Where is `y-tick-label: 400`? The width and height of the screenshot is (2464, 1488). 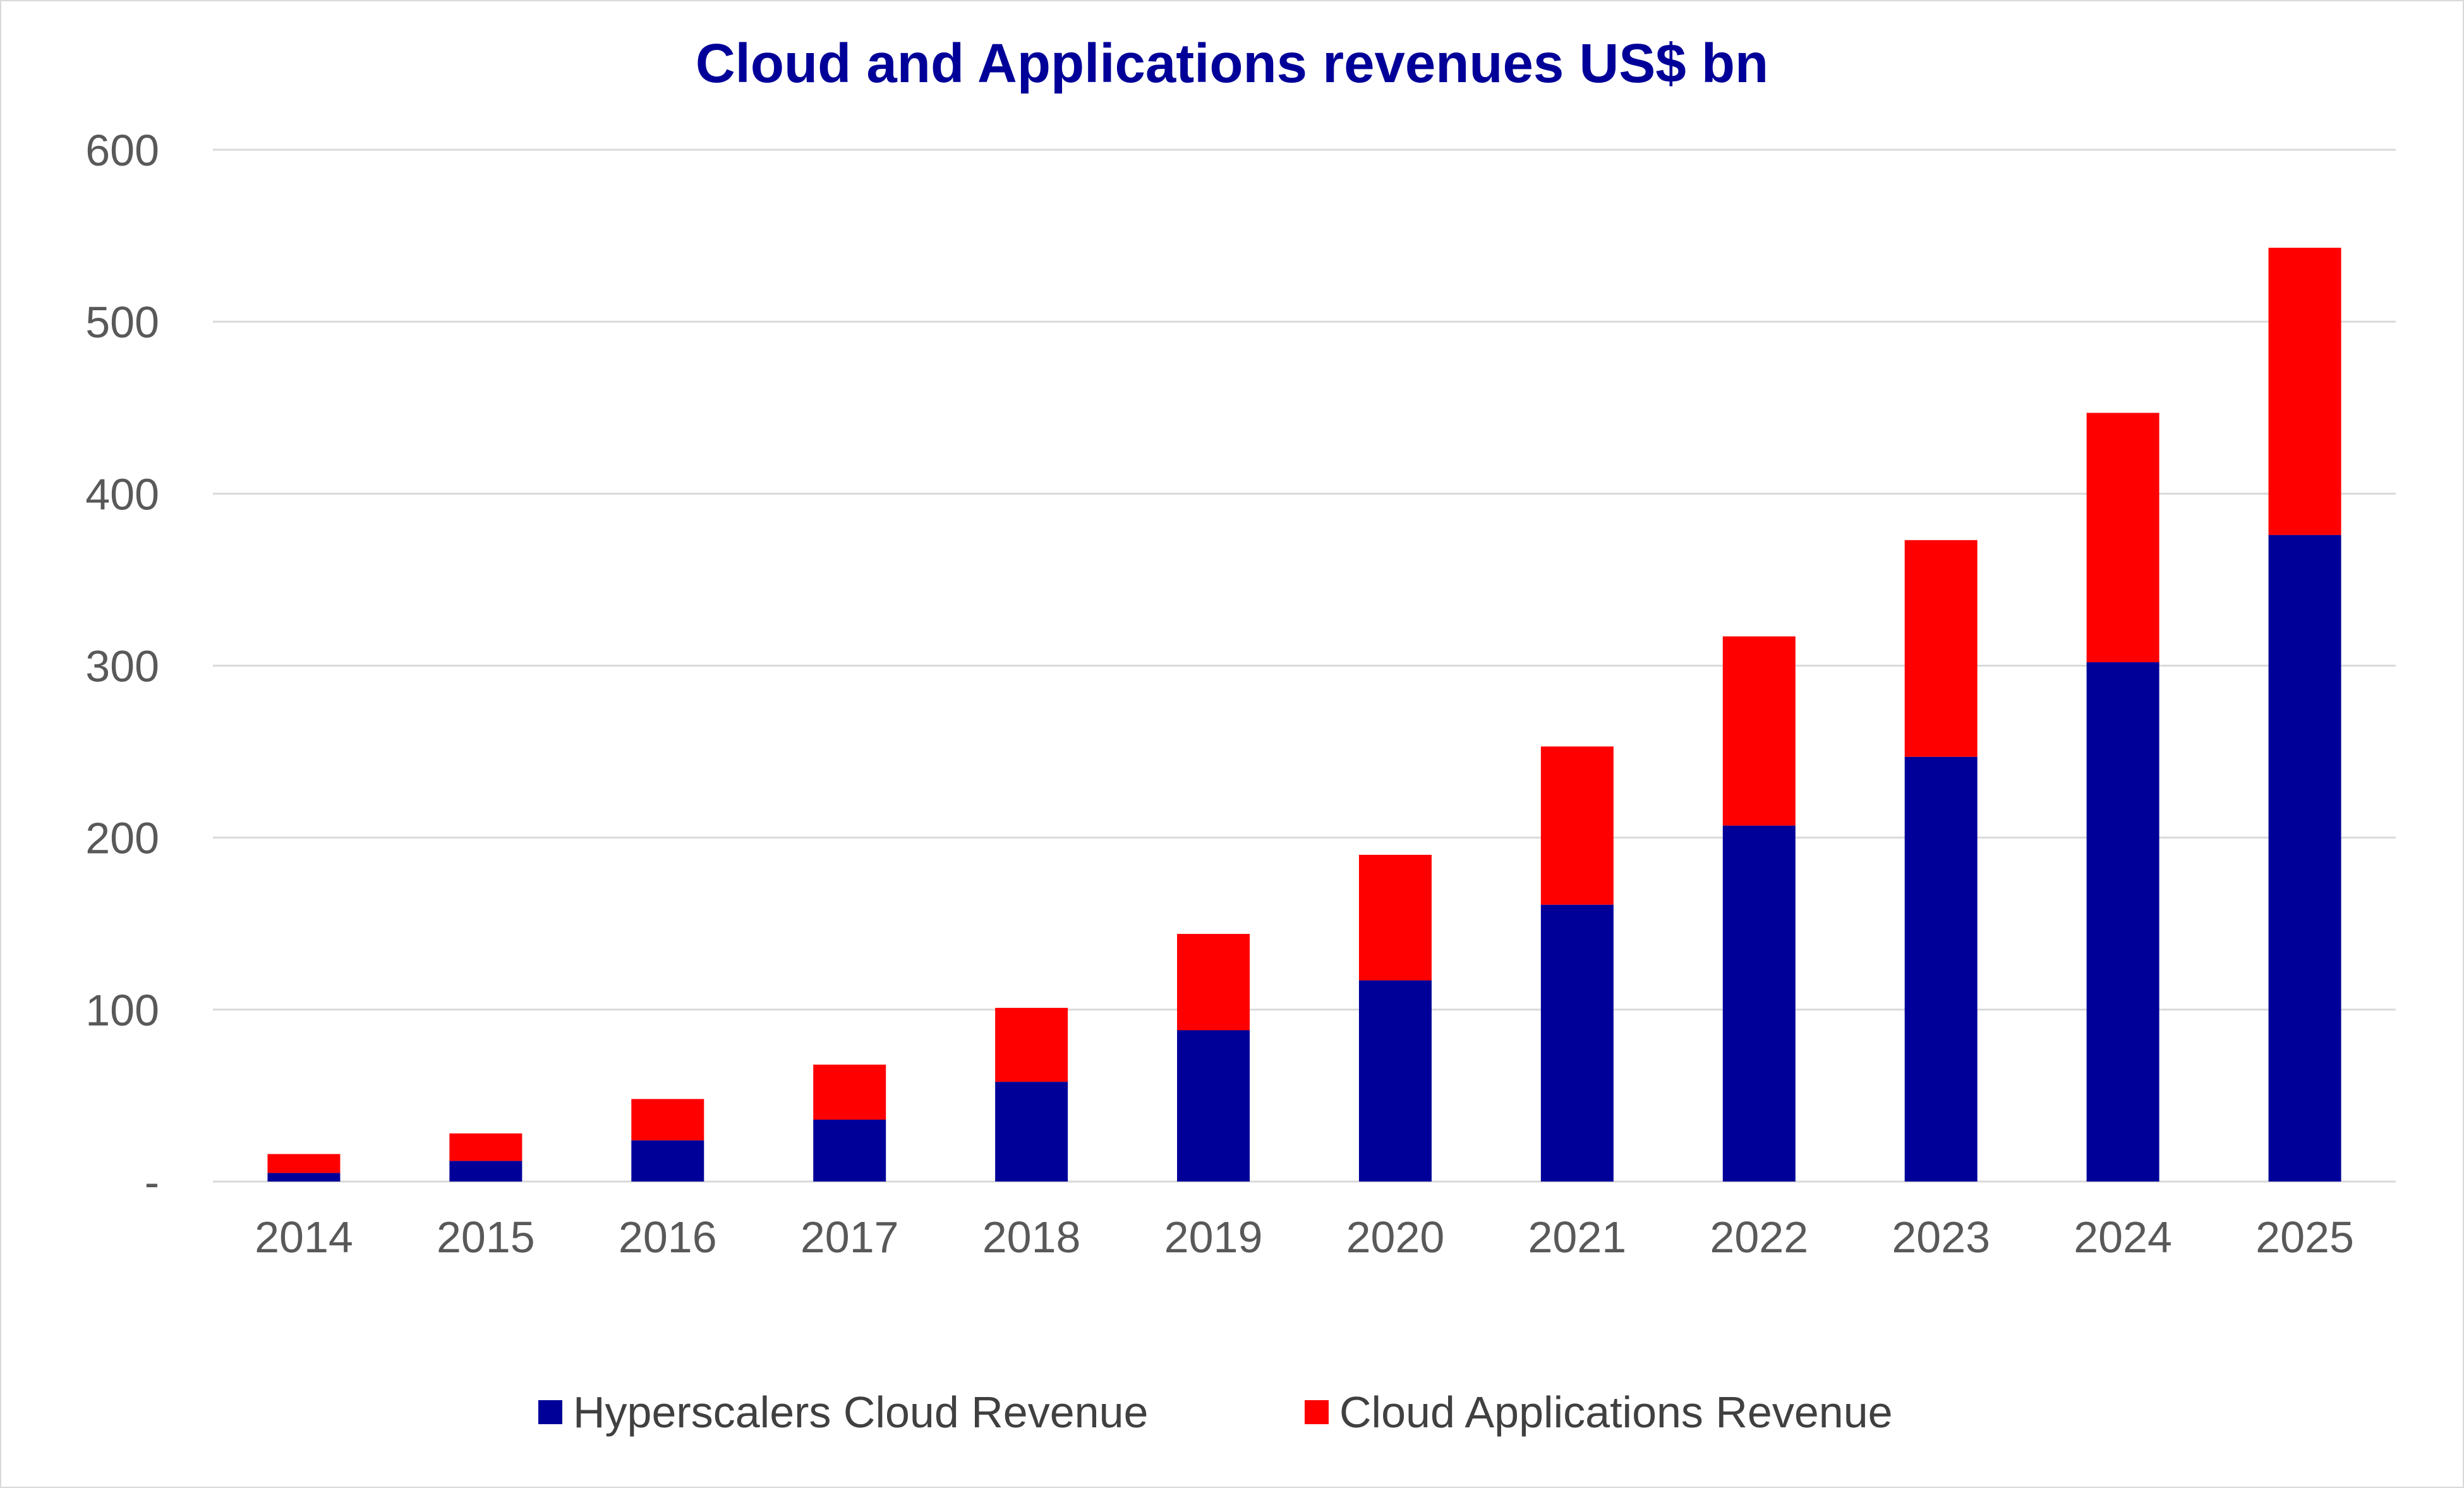
y-tick-label: 400 is located at coordinates (122, 494).